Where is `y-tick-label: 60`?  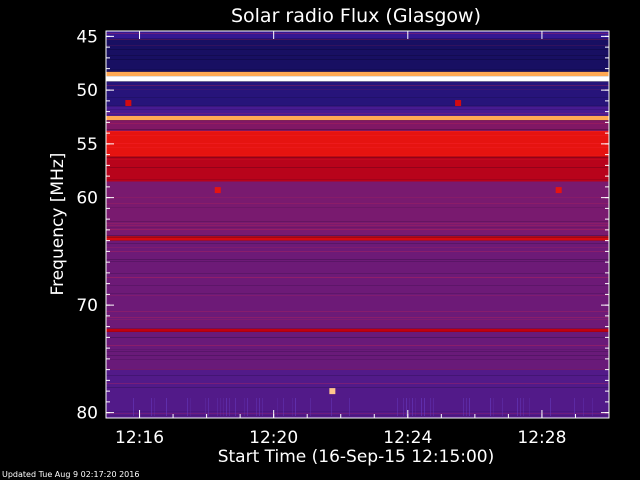
y-tick-label: 60 is located at coordinates (87, 199).